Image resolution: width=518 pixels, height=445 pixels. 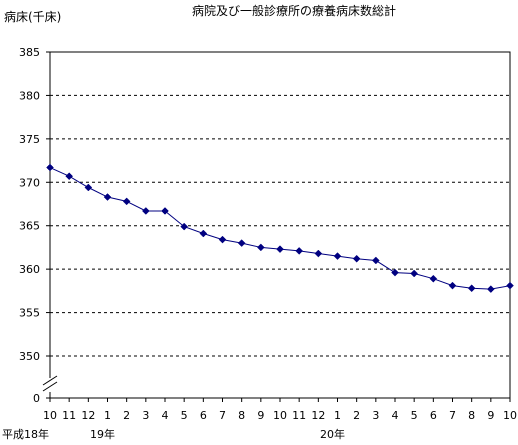 What do you see at coordinates (332, 434) in the screenshot?
I see `year-label: 20年` at bounding box center [332, 434].